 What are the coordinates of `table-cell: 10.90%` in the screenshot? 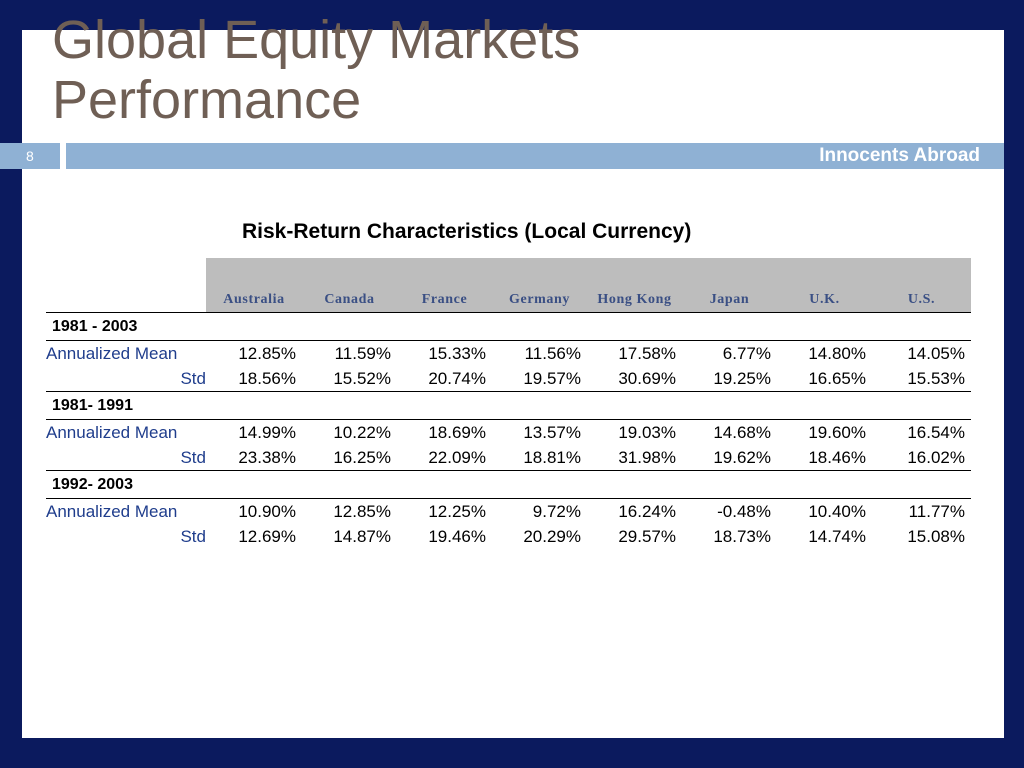 It's located at (267, 511).